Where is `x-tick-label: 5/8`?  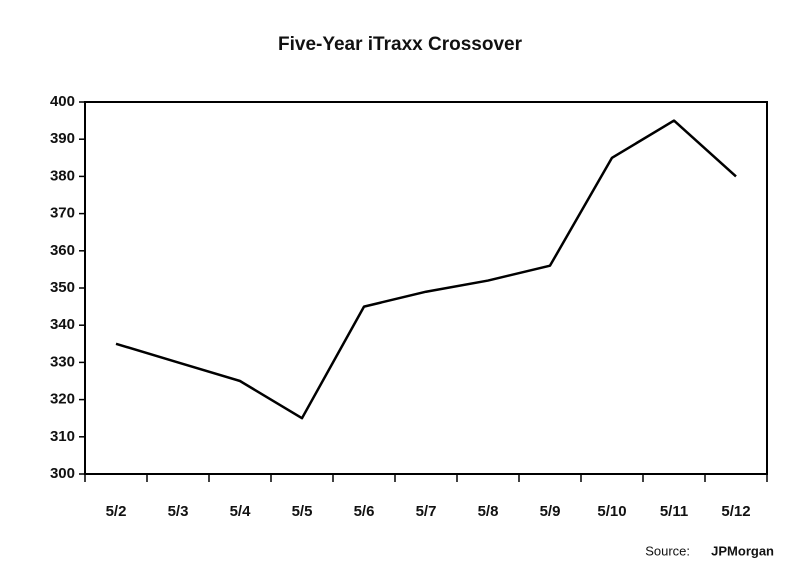 x-tick-label: 5/8 is located at coordinates (488, 511).